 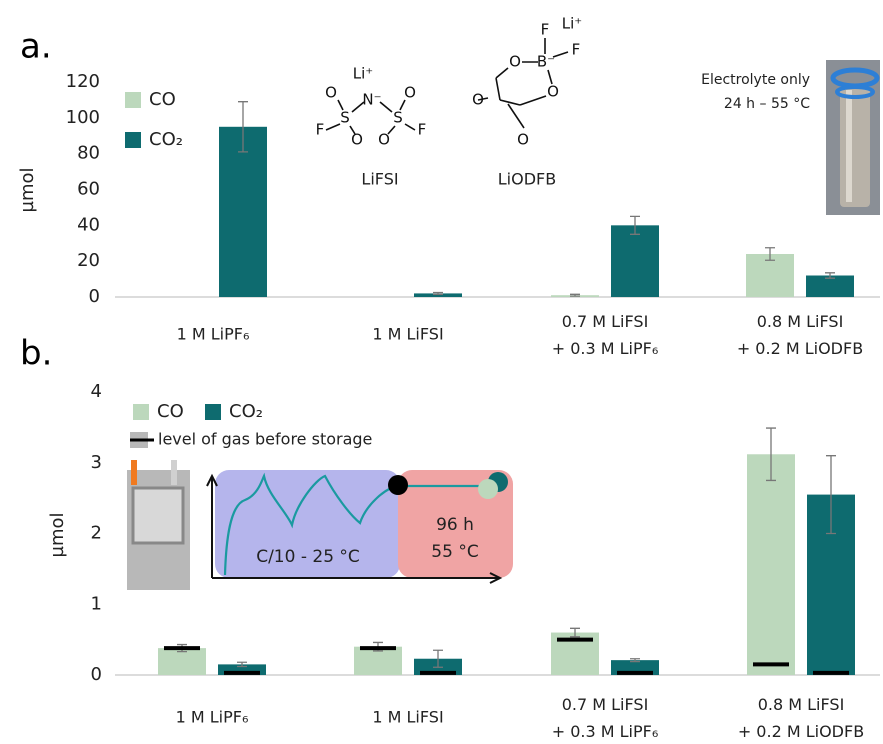 I want to click on annotation: 96 h, so click(x=455, y=525).